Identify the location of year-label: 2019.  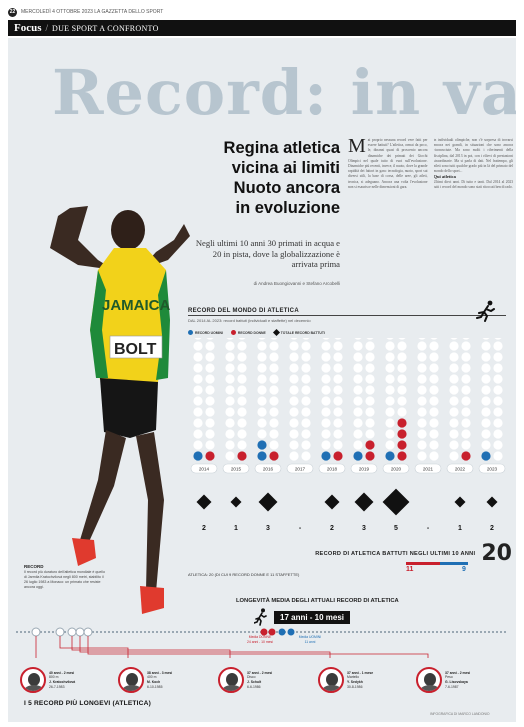
(364, 469).